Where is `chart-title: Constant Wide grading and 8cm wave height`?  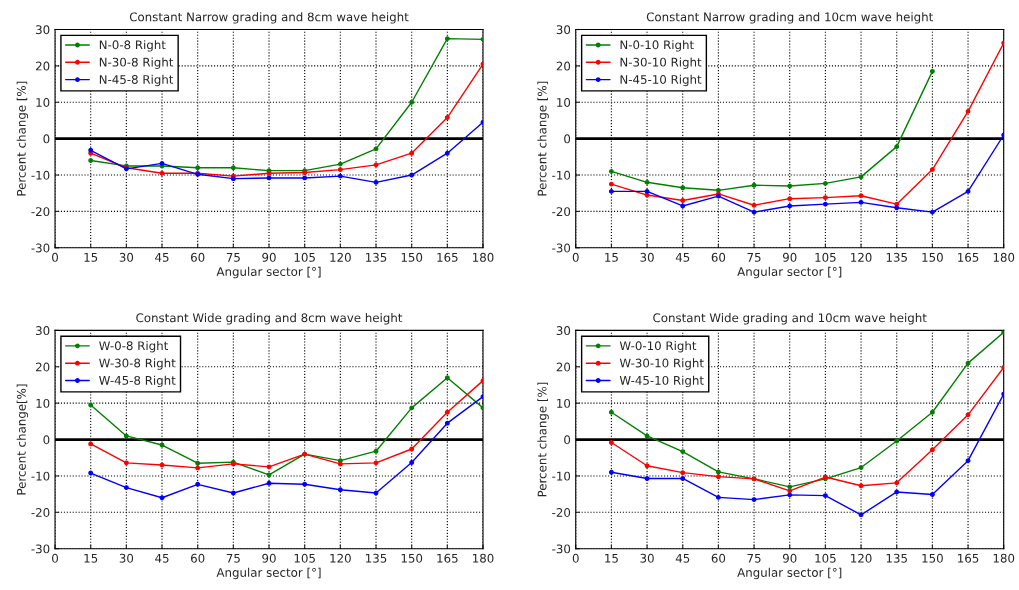 chart-title: Constant Wide grading and 8cm wave height is located at coordinates (269, 319).